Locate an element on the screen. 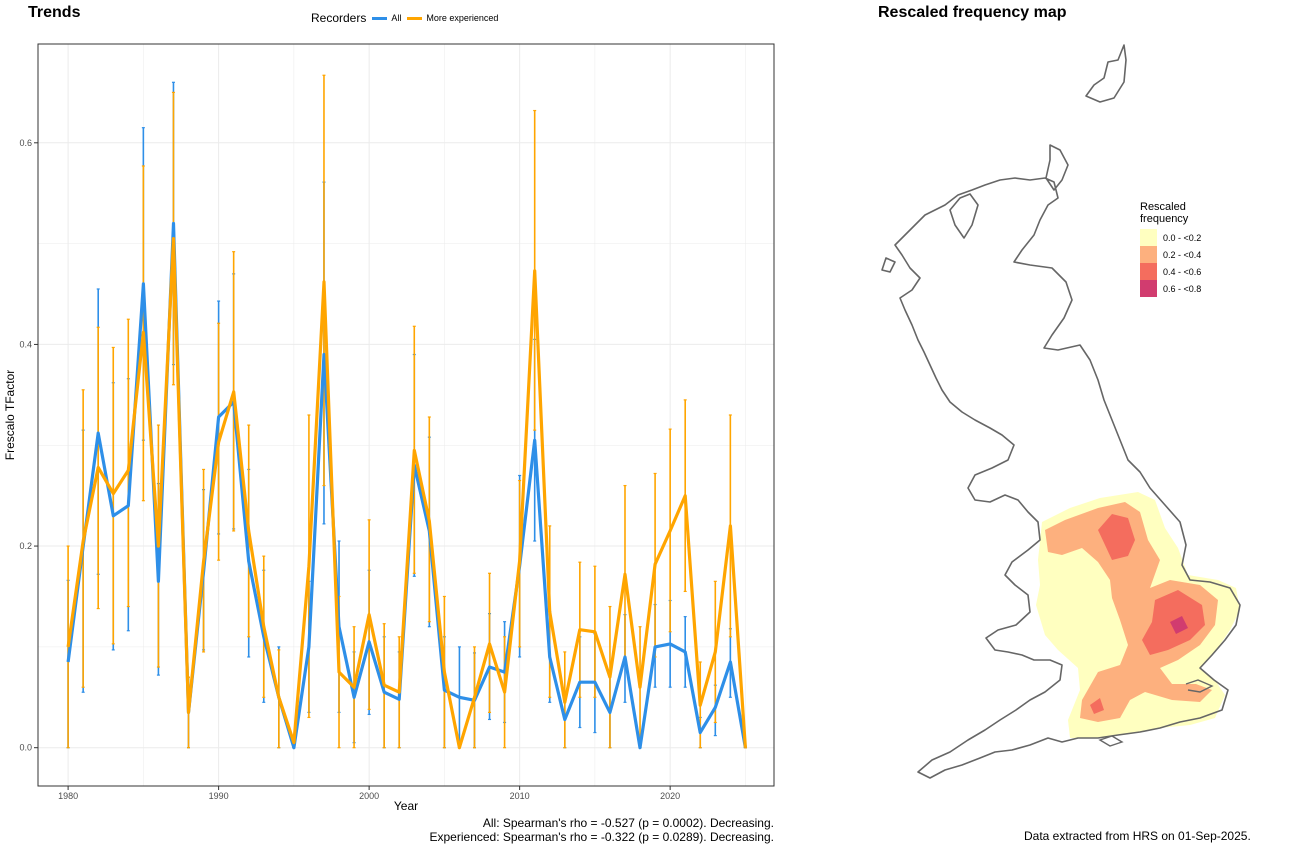 The image size is (1300, 850). freq-band-0.2-0.4 is located at coordinates (1131, 612).